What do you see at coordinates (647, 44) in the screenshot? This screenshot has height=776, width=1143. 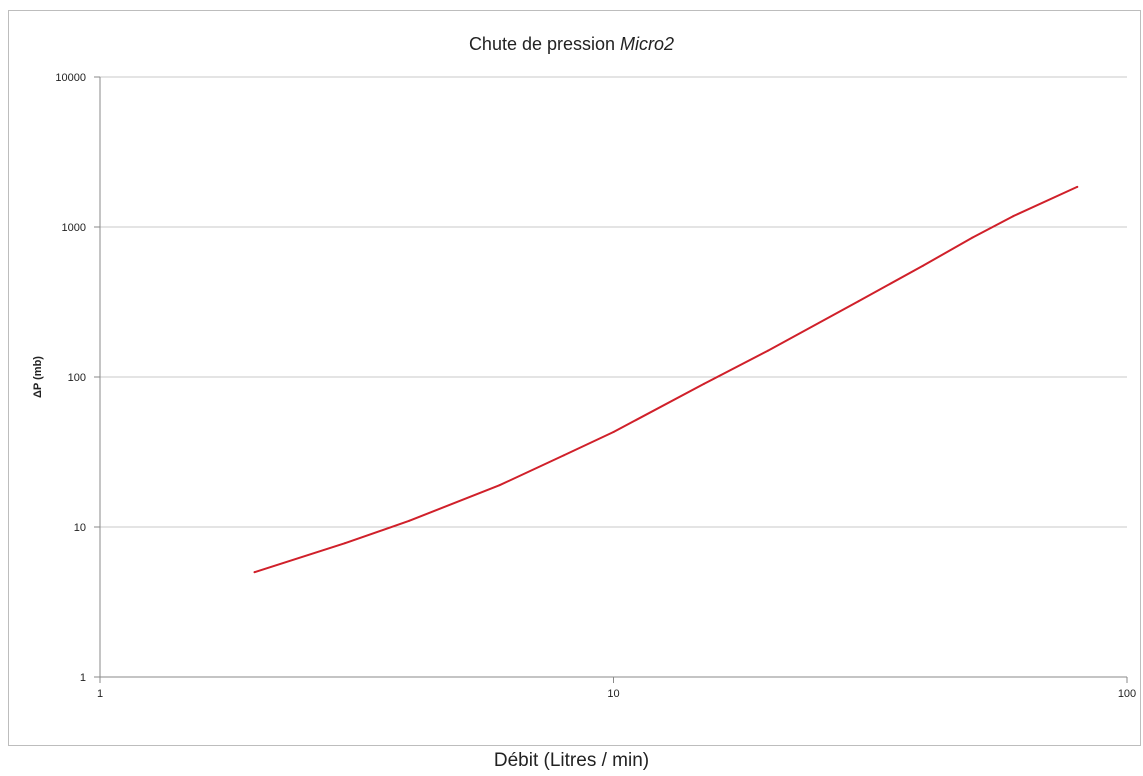 I see `chart-title-italic: Micro2` at bounding box center [647, 44].